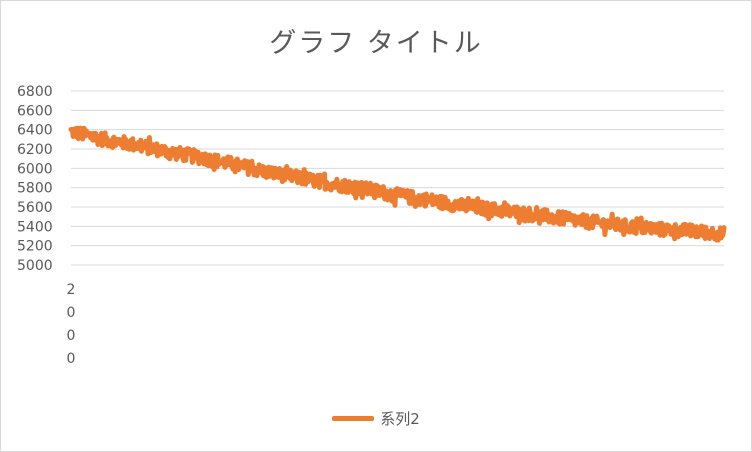 The width and height of the screenshot is (752, 452). Describe the element at coordinates (35, 179) in the screenshot. I see `y-axis: 5000 5200 5400 5600 5800 6000 6200 6400 6600 6800` at that location.